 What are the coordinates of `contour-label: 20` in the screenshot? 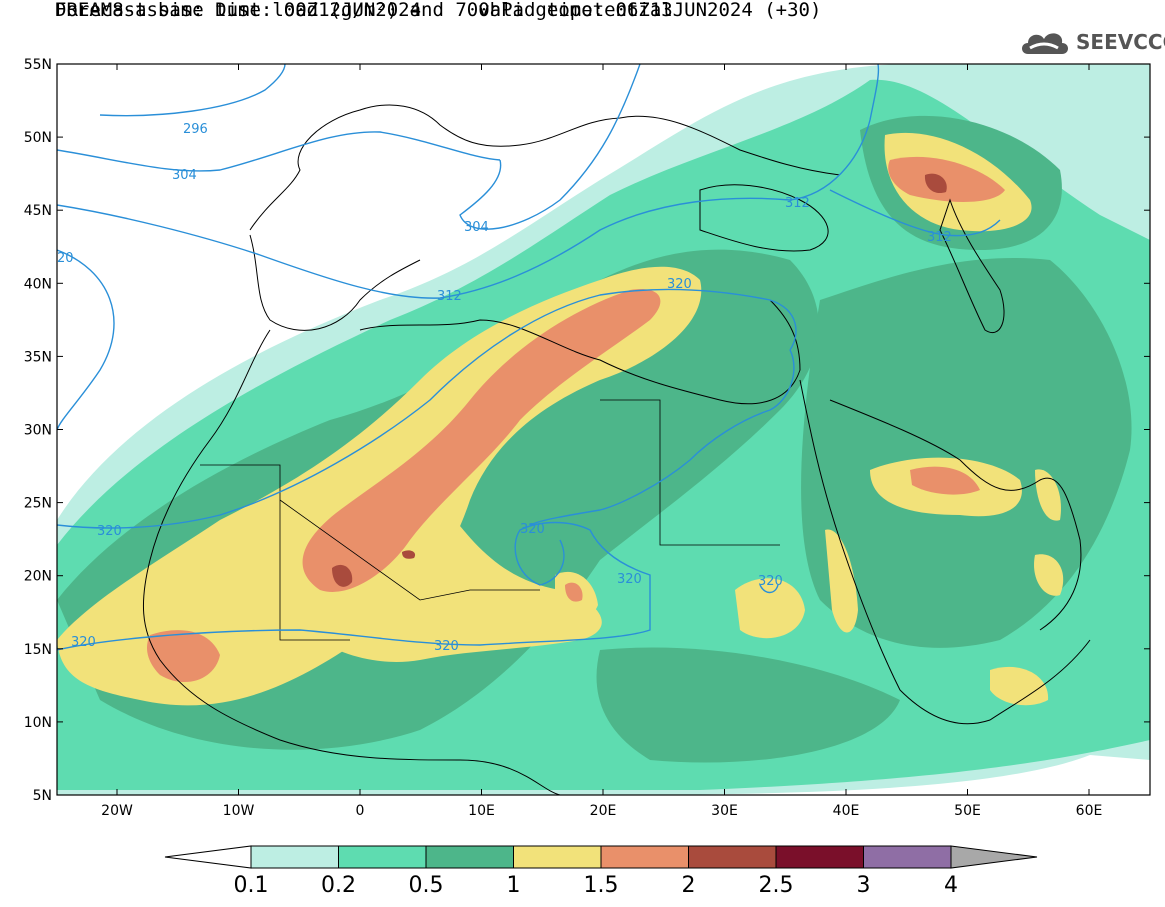 It's located at (65, 258).